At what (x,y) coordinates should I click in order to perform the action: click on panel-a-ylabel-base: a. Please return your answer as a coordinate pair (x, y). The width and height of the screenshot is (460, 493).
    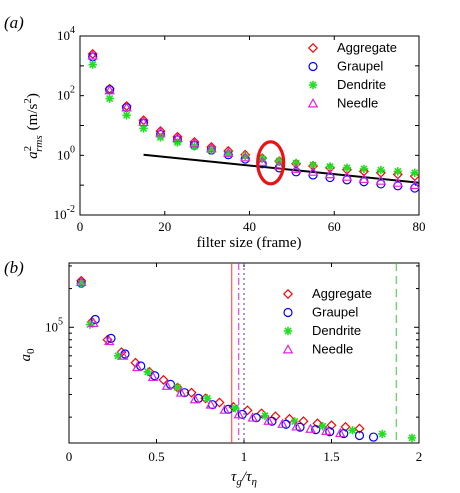
    Looking at the image, I should click on (33, 155).